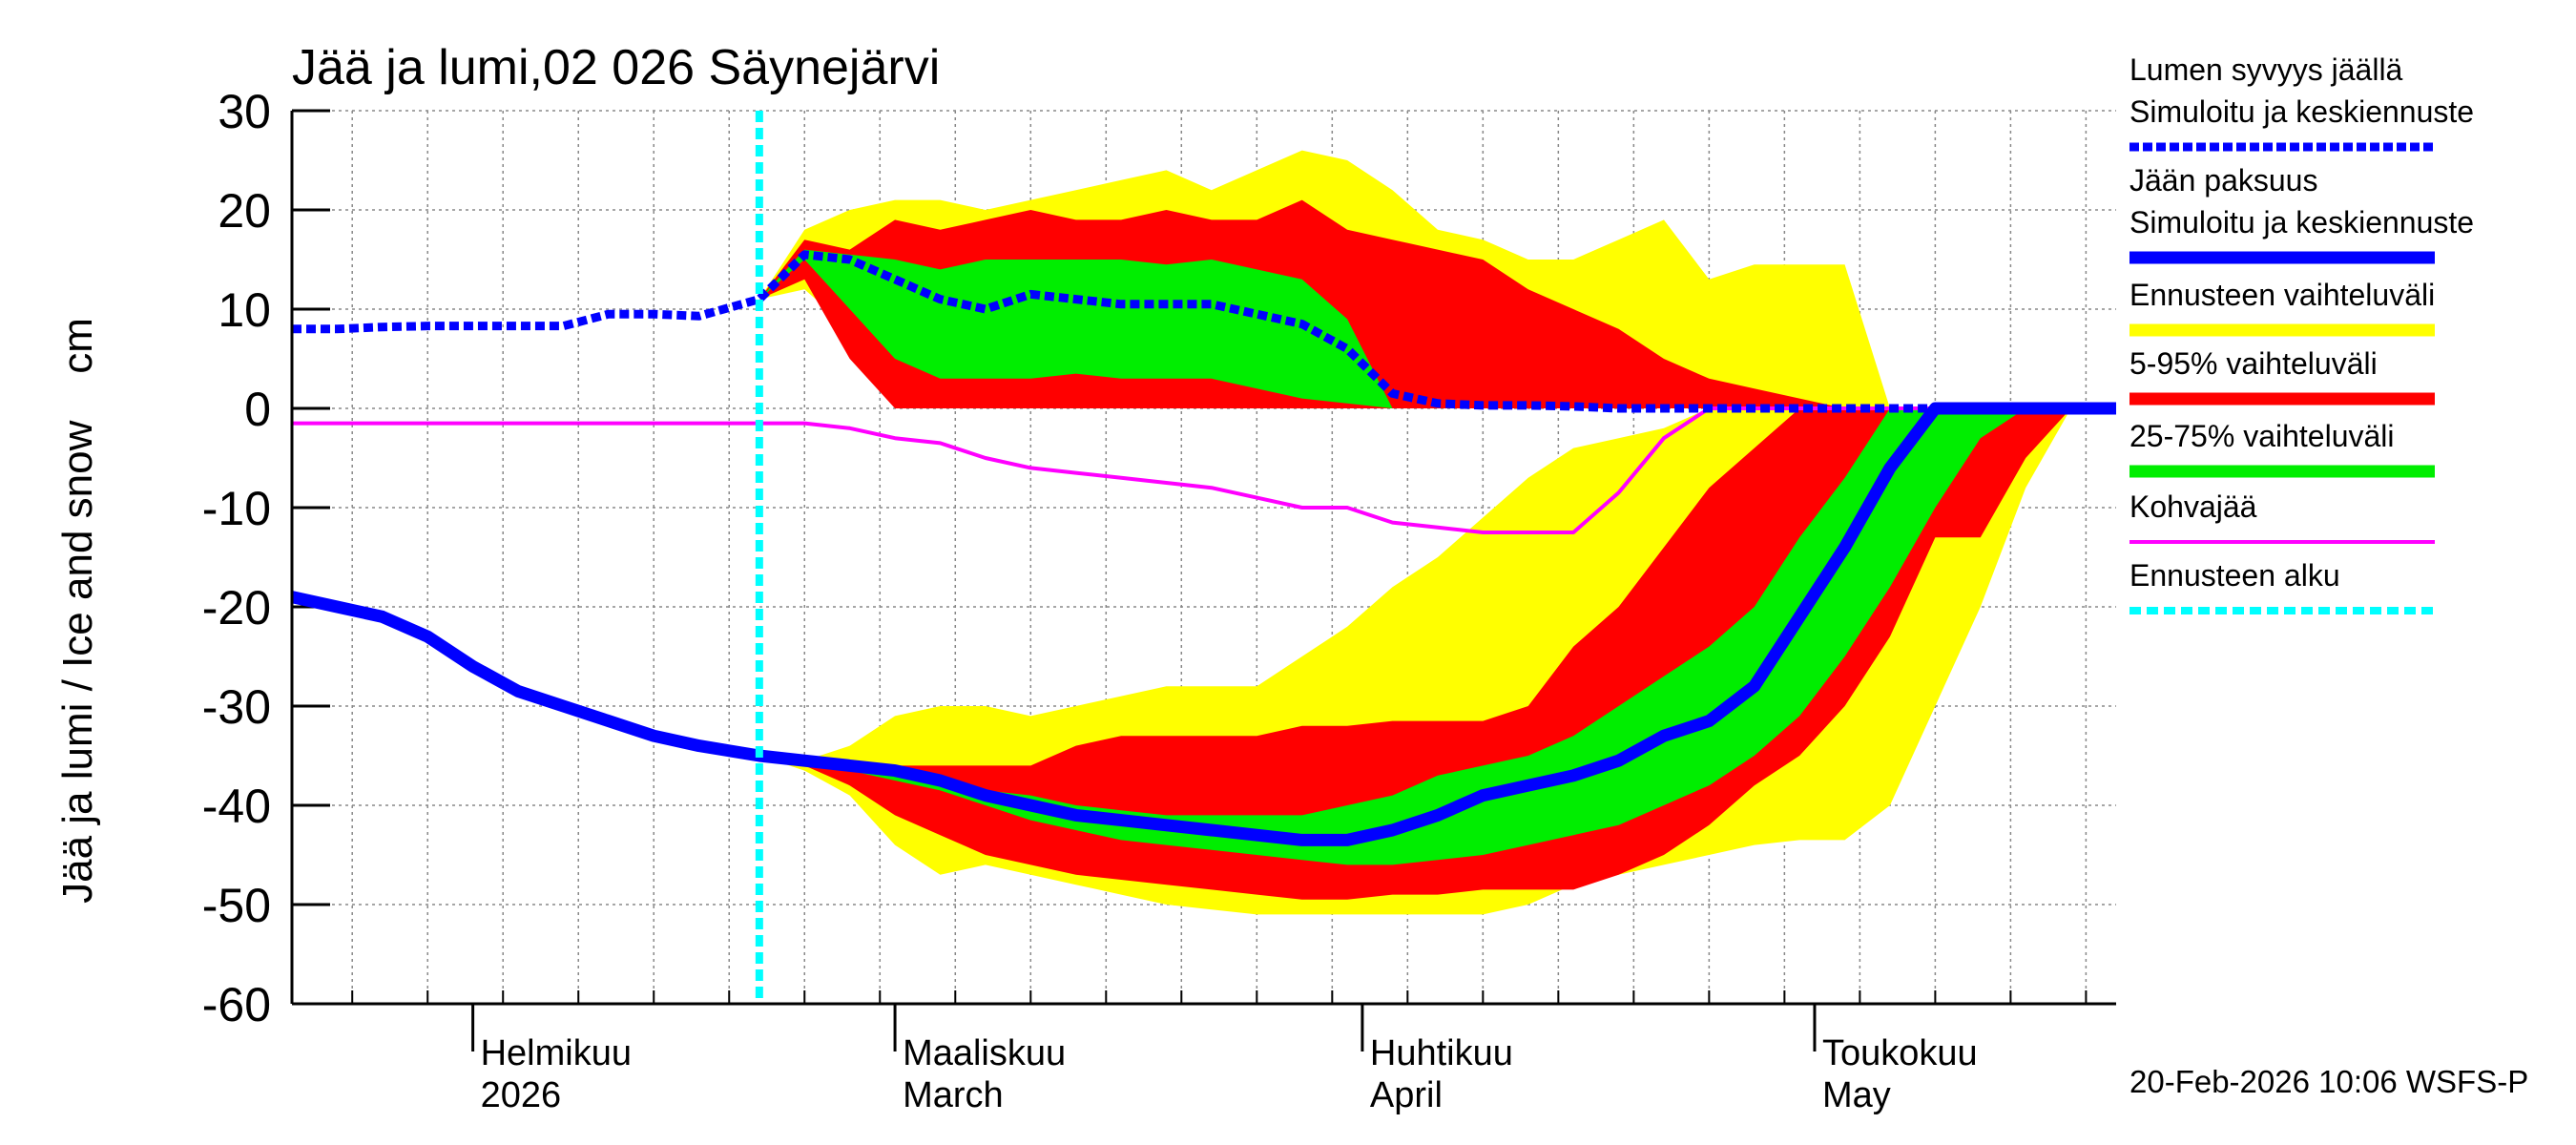 The image size is (2576, 1145). What do you see at coordinates (244, 211) in the screenshot?
I see `y-tick-label: 20` at bounding box center [244, 211].